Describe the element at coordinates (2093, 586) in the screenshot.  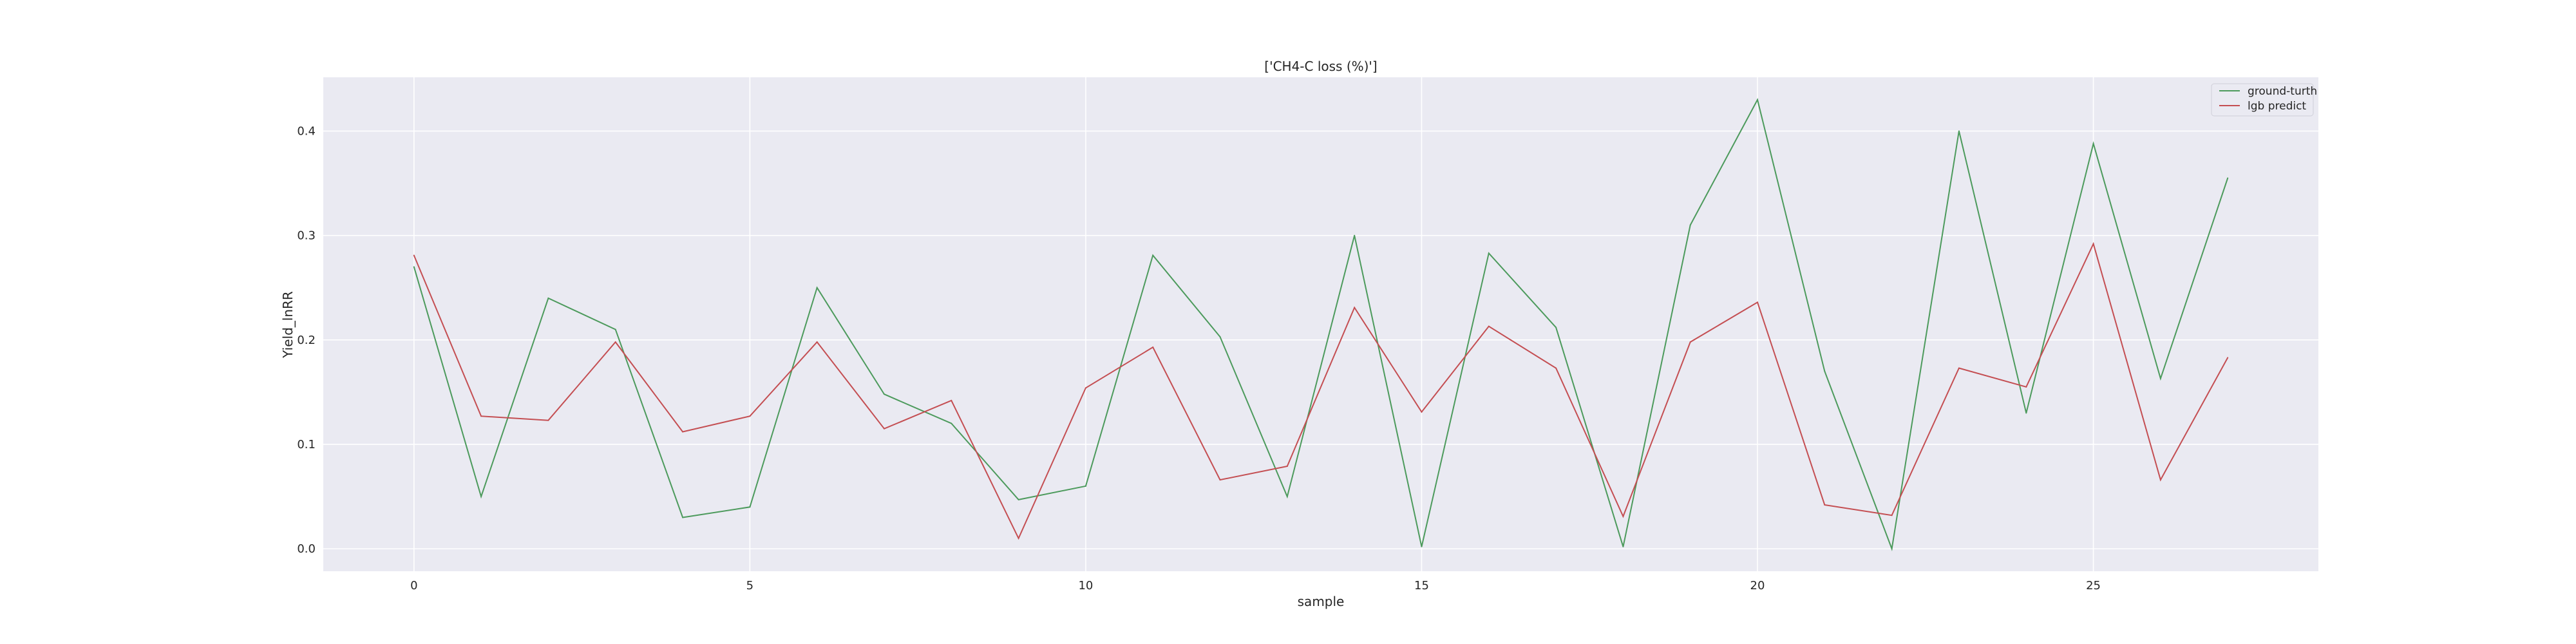
I see `x-tick-label: 25` at that location.